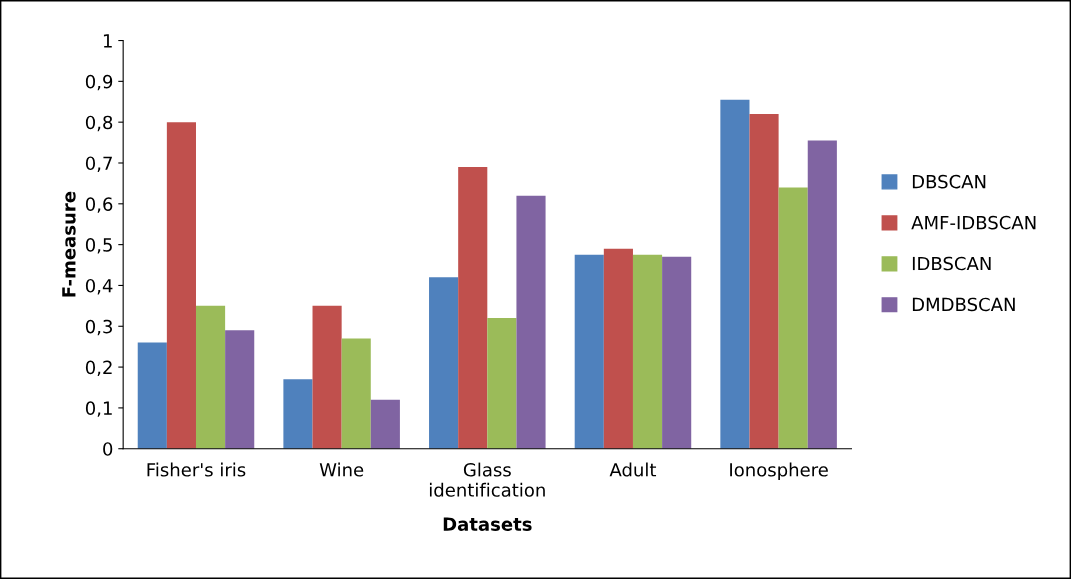 Image resolution: width=1071 pixels, height=579 pixels. I want to click on y-tick-label: 0,4, so click(99, 286).